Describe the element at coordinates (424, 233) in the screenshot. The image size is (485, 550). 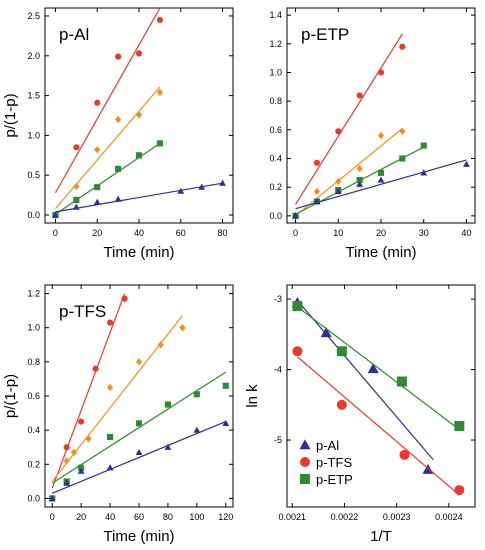
I see `x-tick-label: 30` at that location.